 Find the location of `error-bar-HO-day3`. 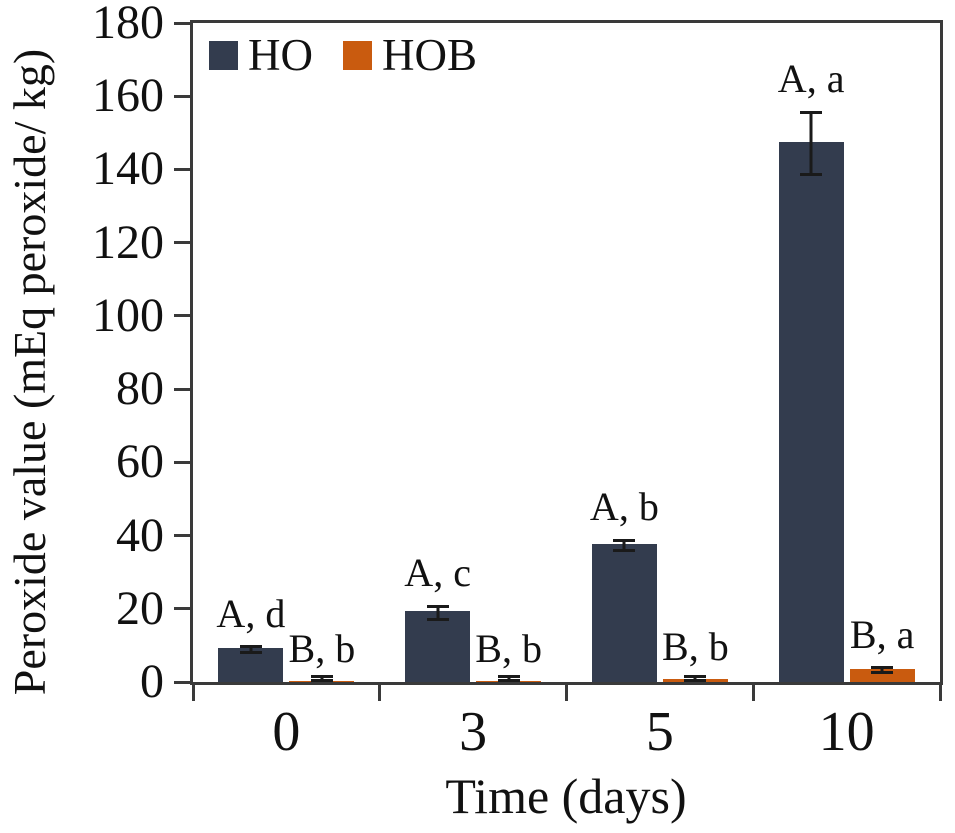

error-bar-HO-day3 is located at coordinates (437, 612).